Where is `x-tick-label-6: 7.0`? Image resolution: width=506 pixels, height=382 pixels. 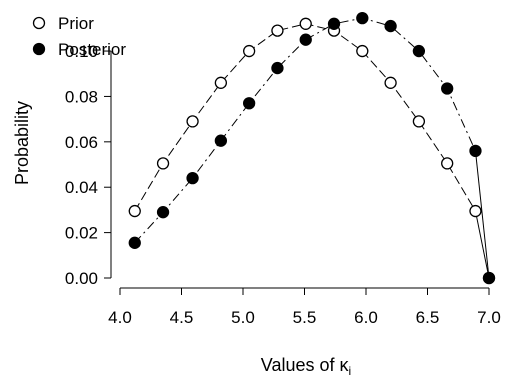
x-tick-label-6: 7.0 is located at coordinates (489, 317).